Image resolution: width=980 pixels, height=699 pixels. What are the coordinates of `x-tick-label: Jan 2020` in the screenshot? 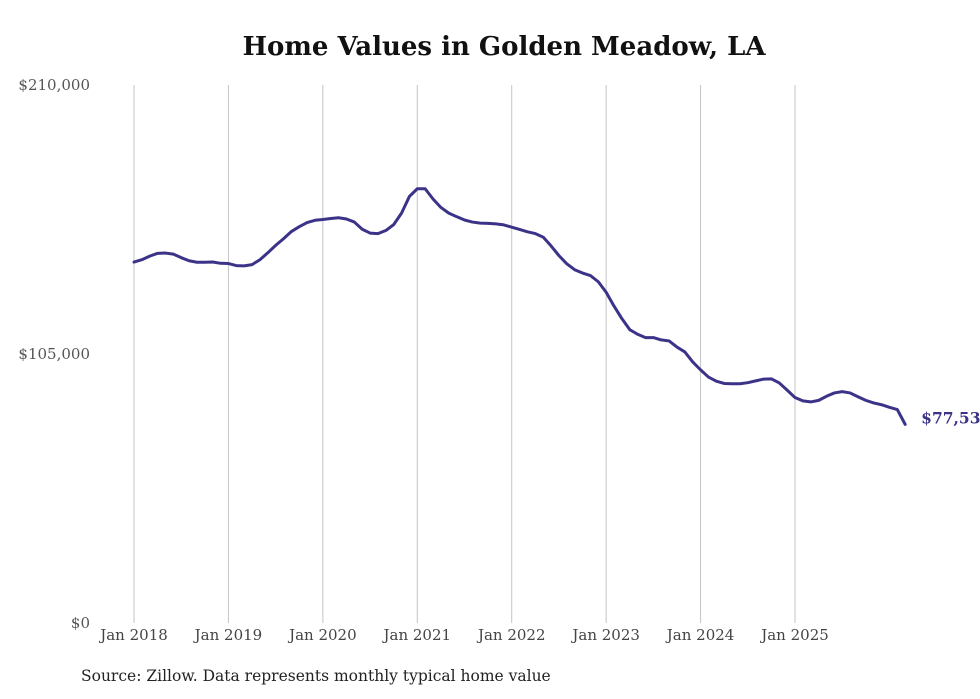 It's located at (322, 635).